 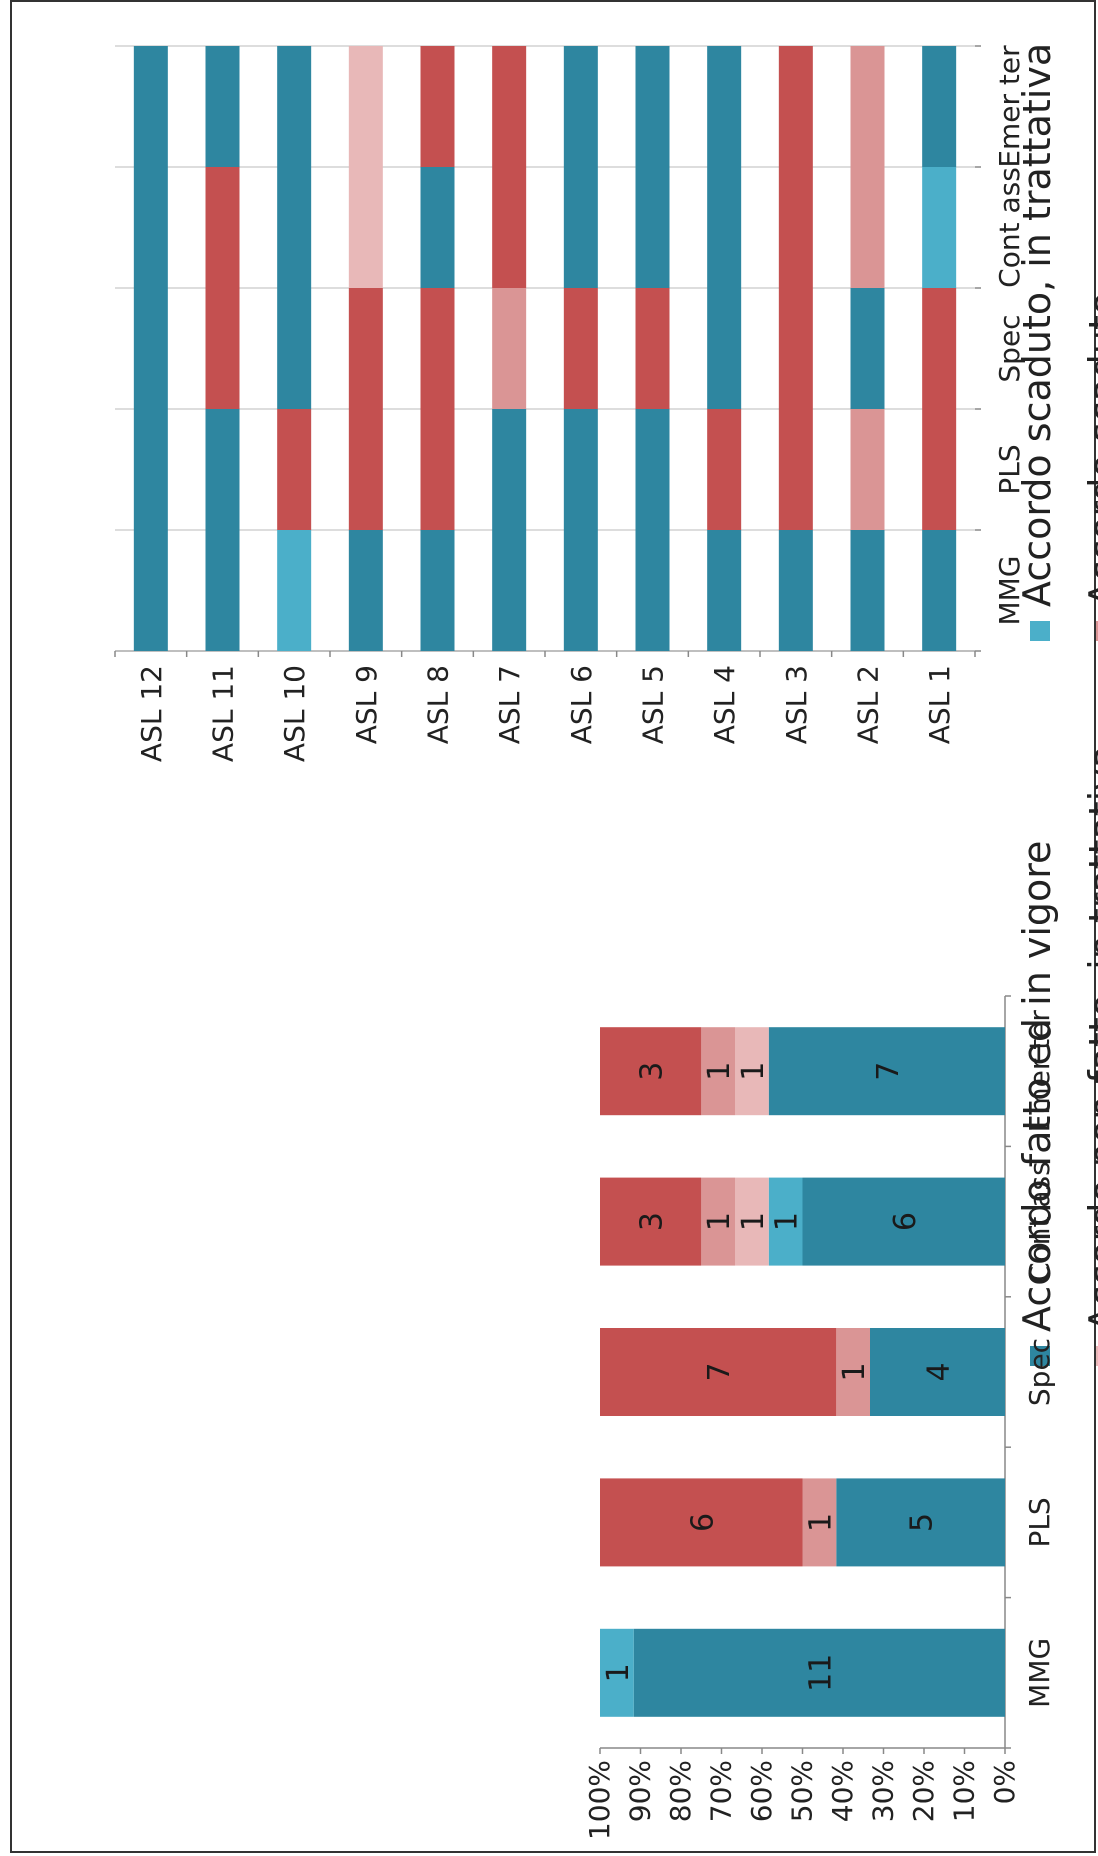 What do you see at coordinates (652, 1221) in the screenshot?
I see `data-label: 3` at bounding box center [652, 1221].